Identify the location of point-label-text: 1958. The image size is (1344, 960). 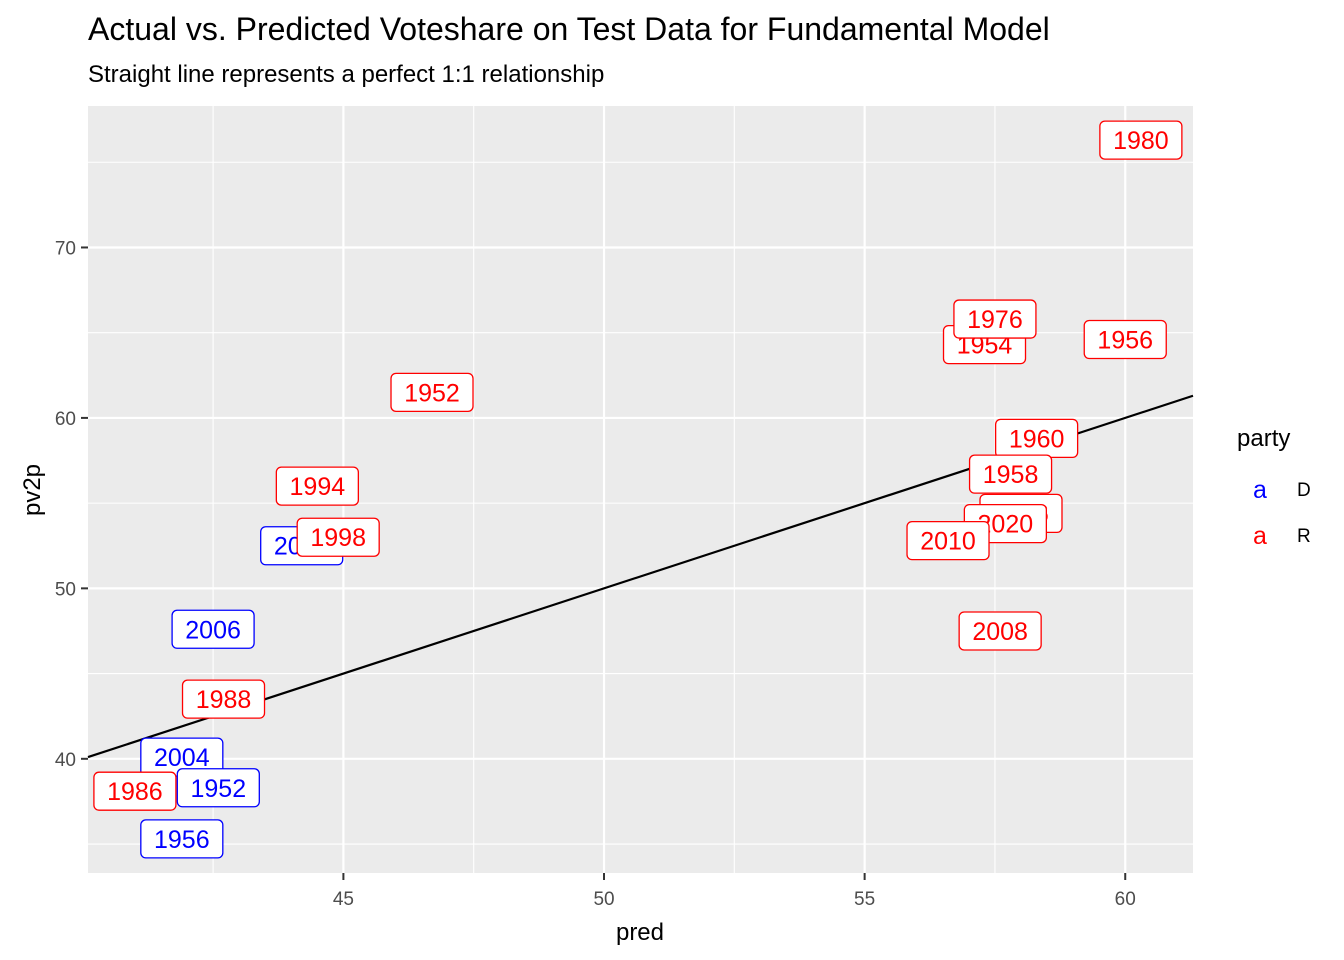
(1011, 475).